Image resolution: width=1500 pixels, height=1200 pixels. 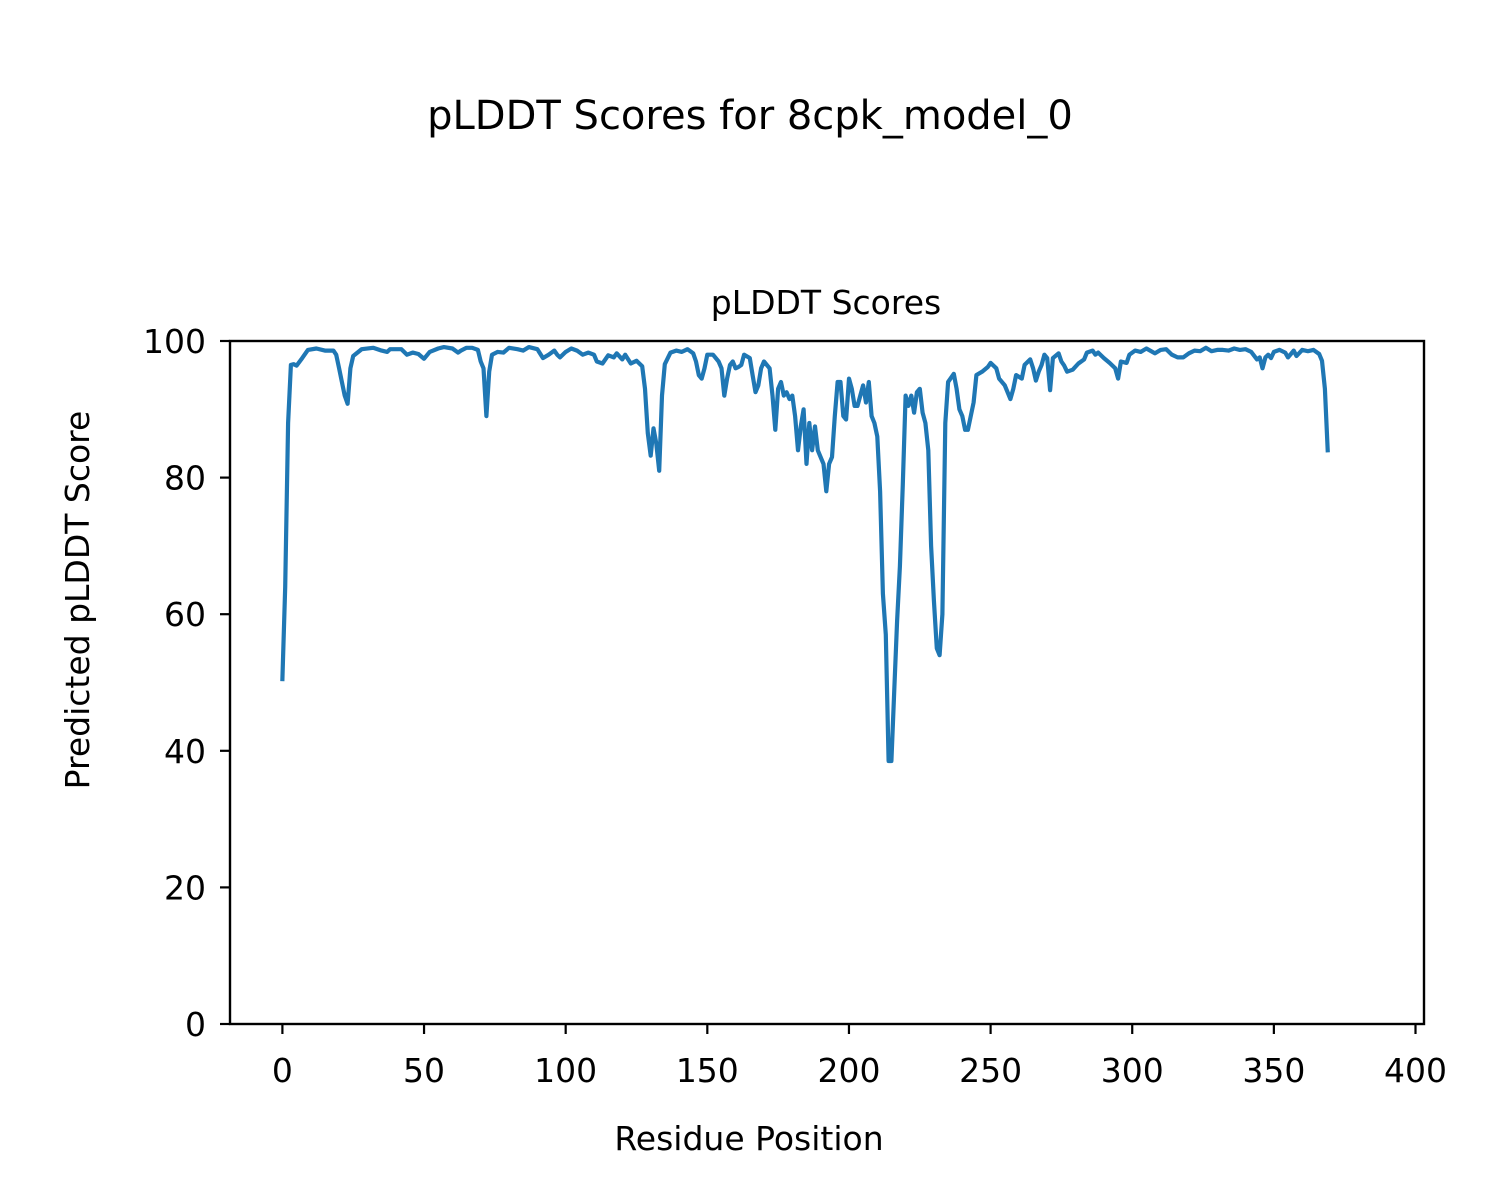 What do you see at coordinates (282, 1070) in the screenshot?
I see `x-tick-label: 0` at bounding box center [282, 1070].